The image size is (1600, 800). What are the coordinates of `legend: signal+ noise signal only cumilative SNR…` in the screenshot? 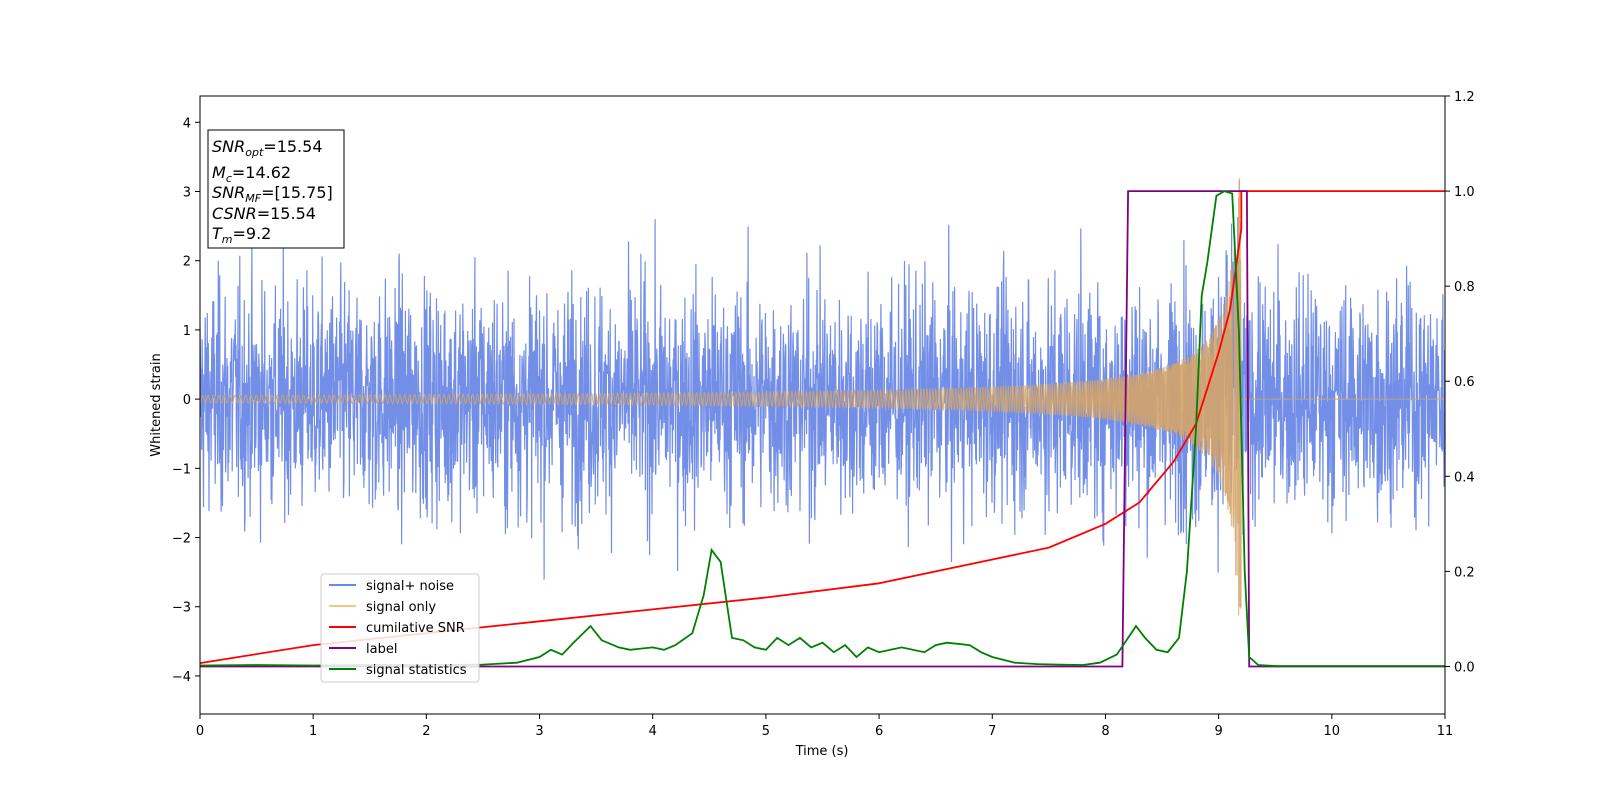 It's located at (400, 628).